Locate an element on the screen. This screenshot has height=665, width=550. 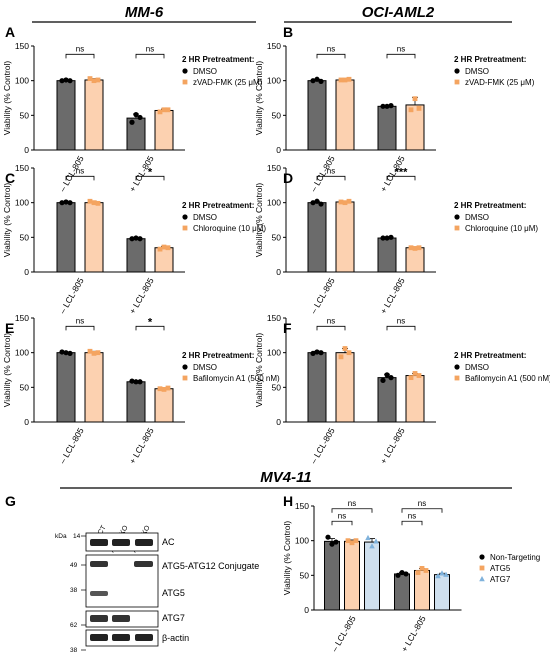
y-tick-label: 50 is located at coordinates (277, 237).